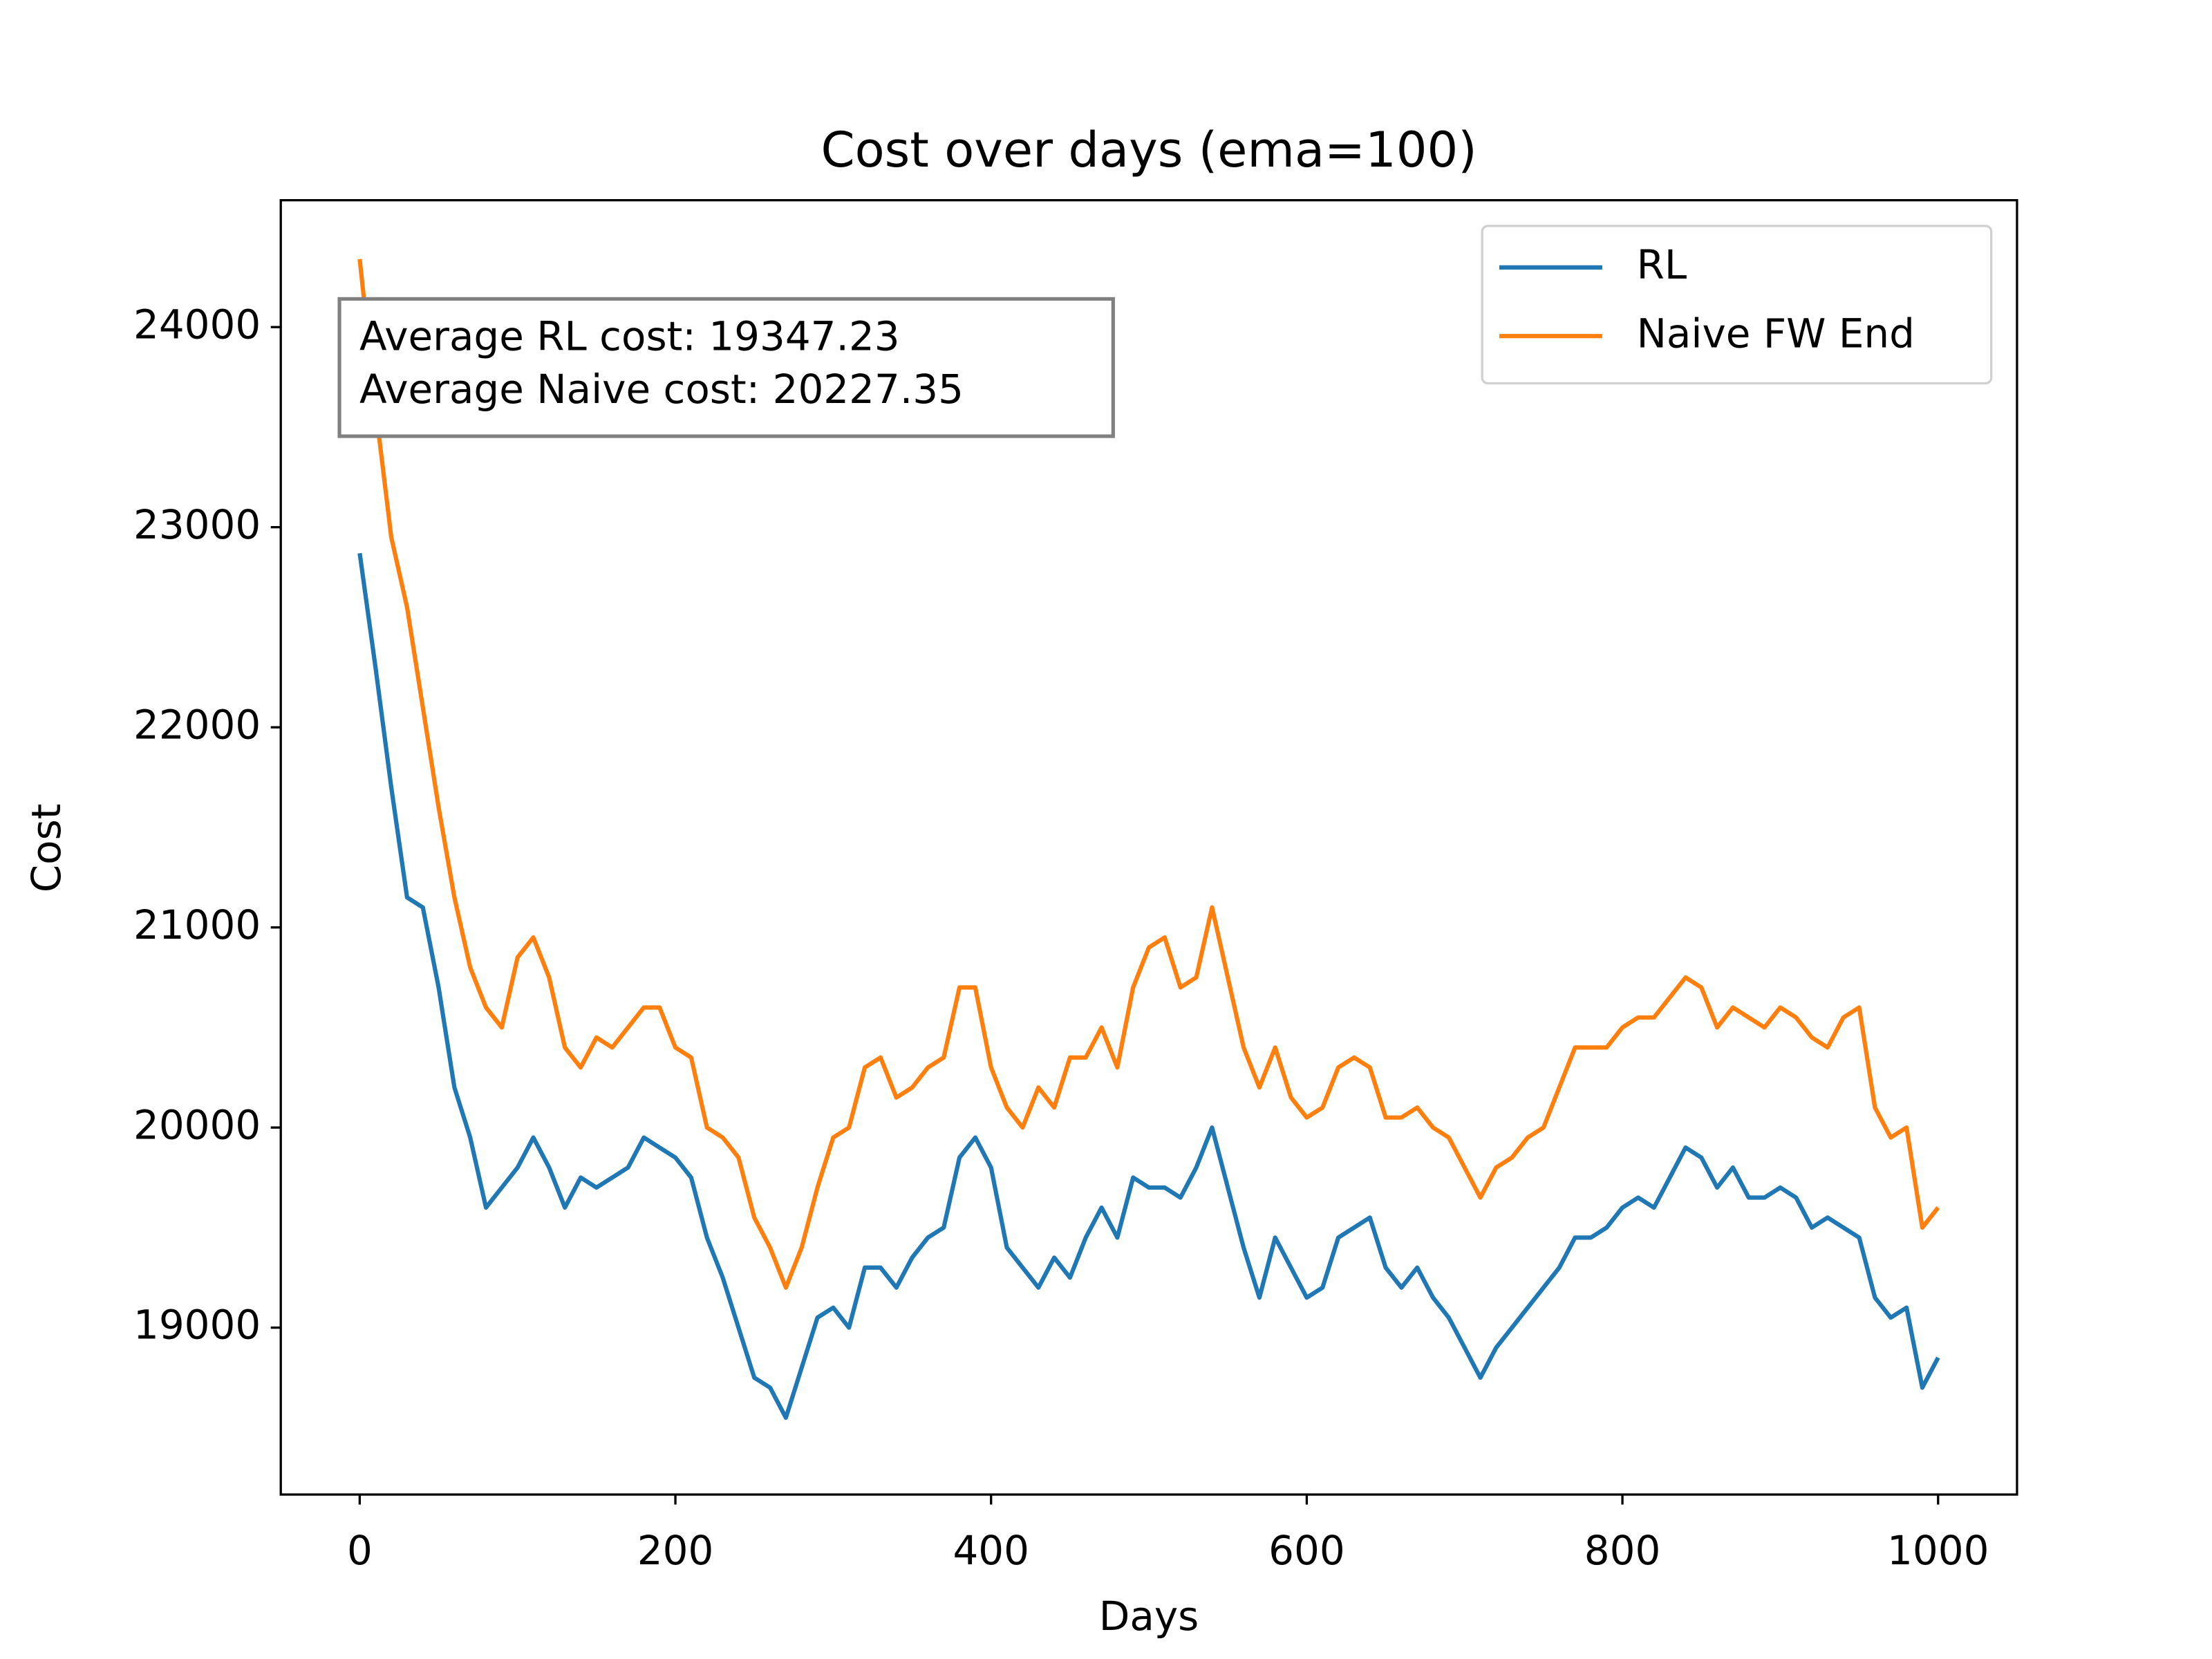  What do you see at coordinates (197, 725) in the screenshot?
I see `y-tick-label: 22000` at bounding box center [197, 725].